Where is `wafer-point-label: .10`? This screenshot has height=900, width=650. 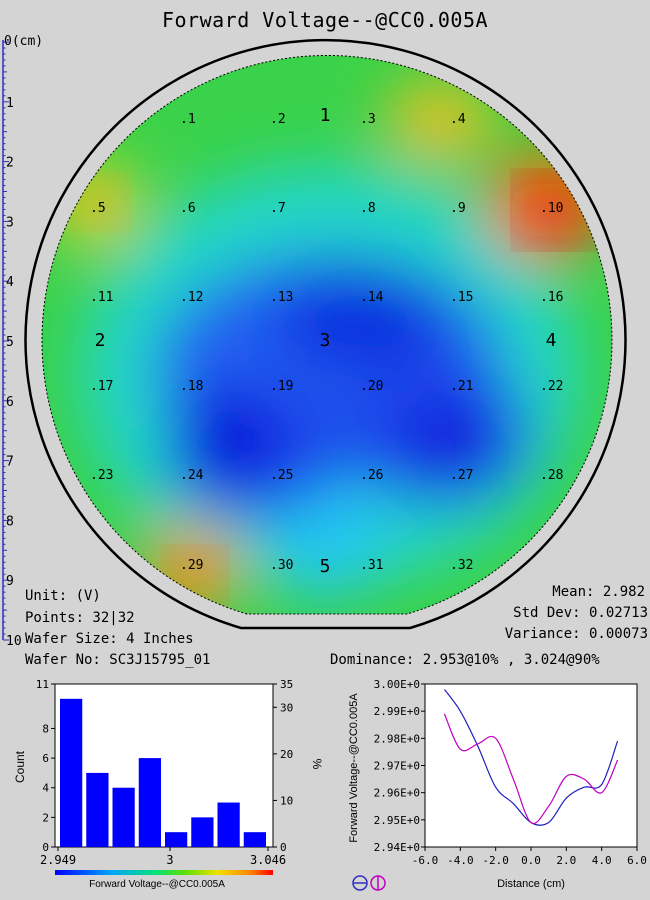
wafer-point-label: .10 is located at coordinates (551, 208).